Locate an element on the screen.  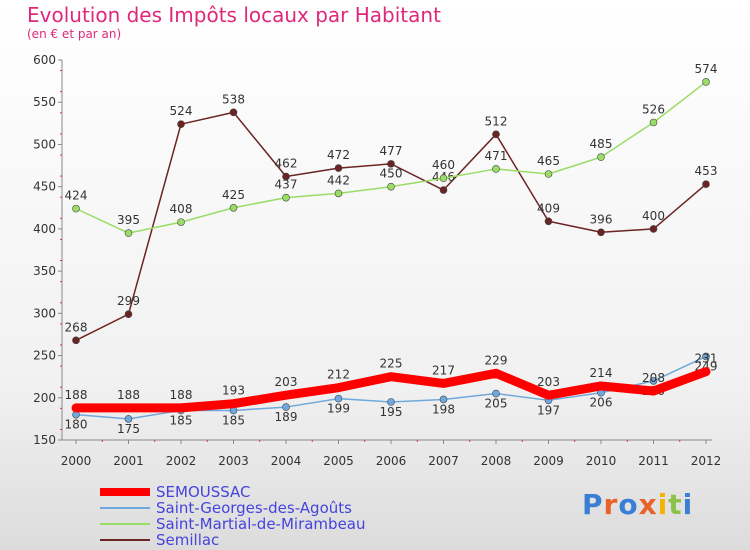
series-line is located at coordinates (391, 390).